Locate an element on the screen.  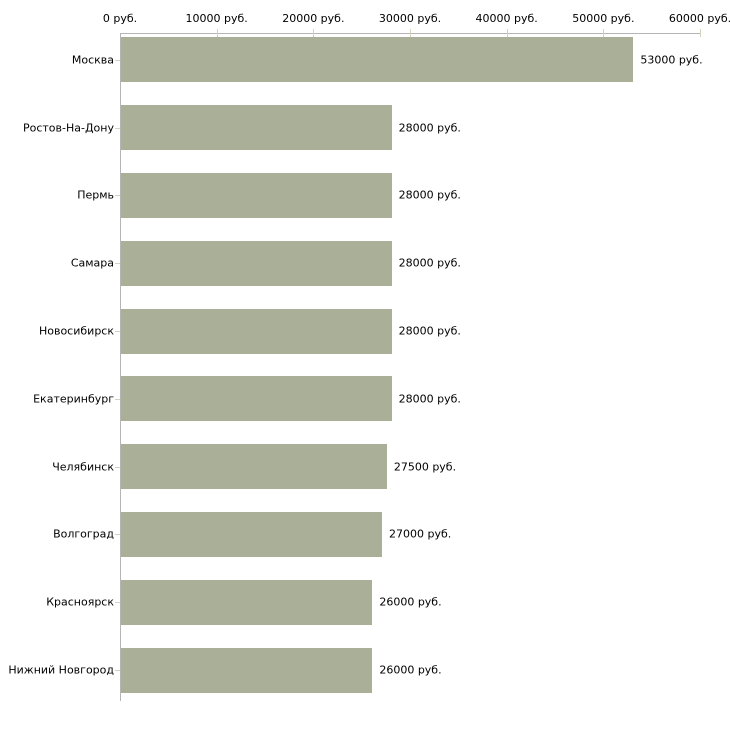
value-label: 53000 руб. is located at coordinates (671, 60).